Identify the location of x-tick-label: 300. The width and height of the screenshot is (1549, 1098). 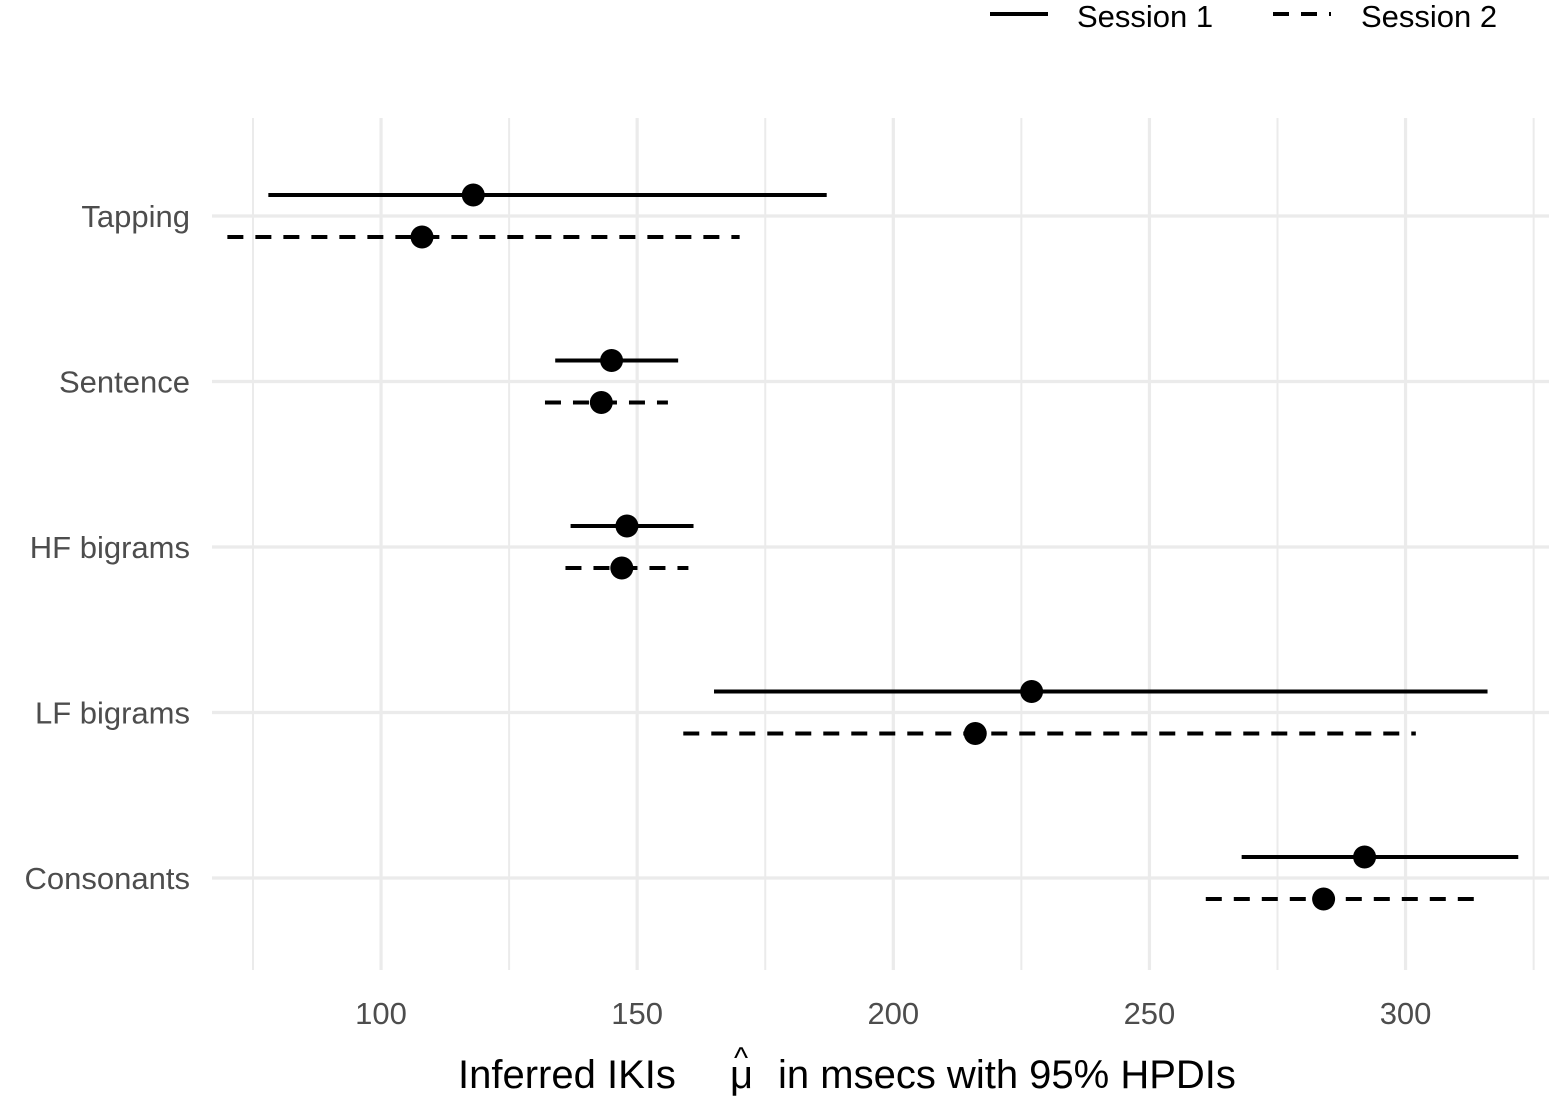
(1406, 1013).